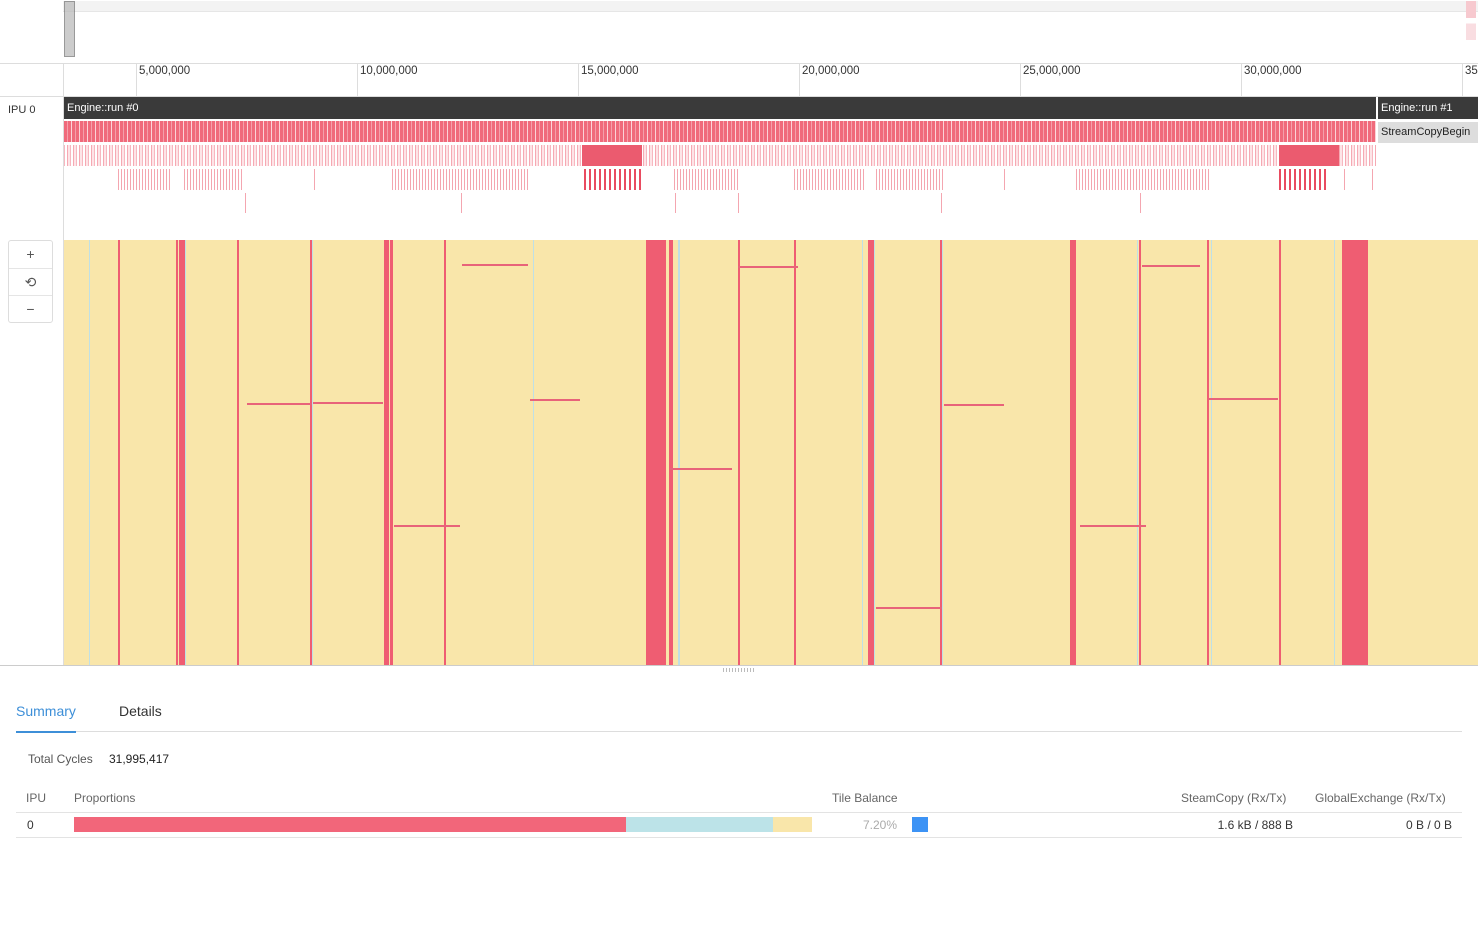 The height and width of the screenshot is (940, 1478). Describe the element at coordinates (140, 711) in the screenshot. I see `tab-details: Details` at that location.